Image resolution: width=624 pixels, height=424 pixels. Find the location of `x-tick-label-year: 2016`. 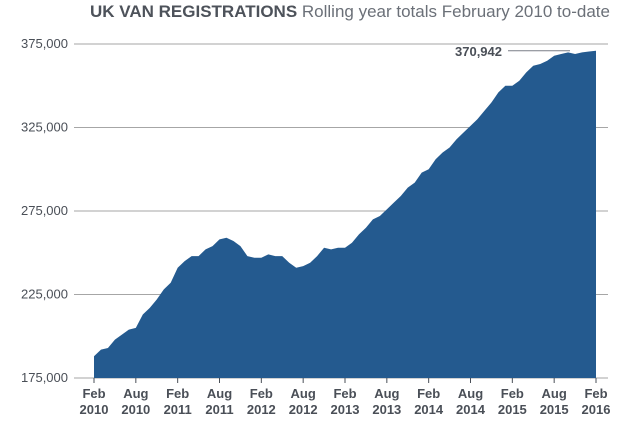

x-tick-label-year: 2016 is located at coordinates (596, 409).